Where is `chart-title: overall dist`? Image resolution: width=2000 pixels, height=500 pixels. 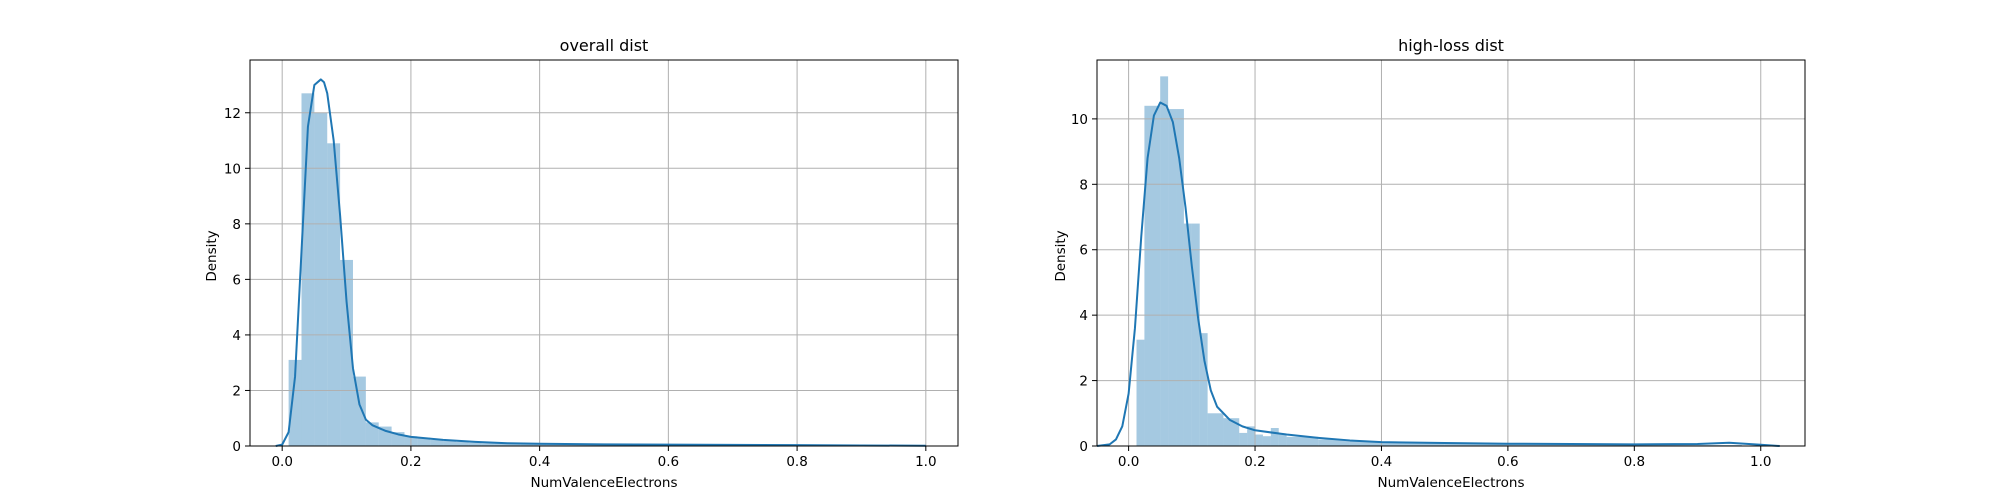
chart-title: overall dist is located at coordinates (604, 45).